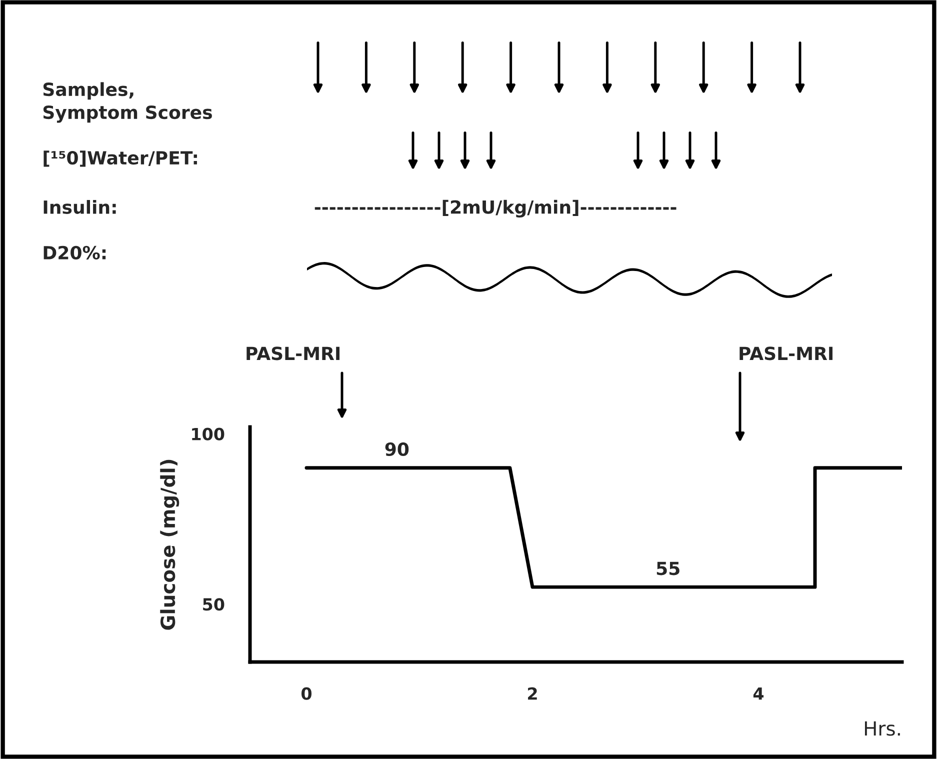 The width and height of the screenshot is (937, 759). Describe the element at coordinates (120, 158) in the screenshot. I see `text: [¹⁵0]Water/PET:` at that location.